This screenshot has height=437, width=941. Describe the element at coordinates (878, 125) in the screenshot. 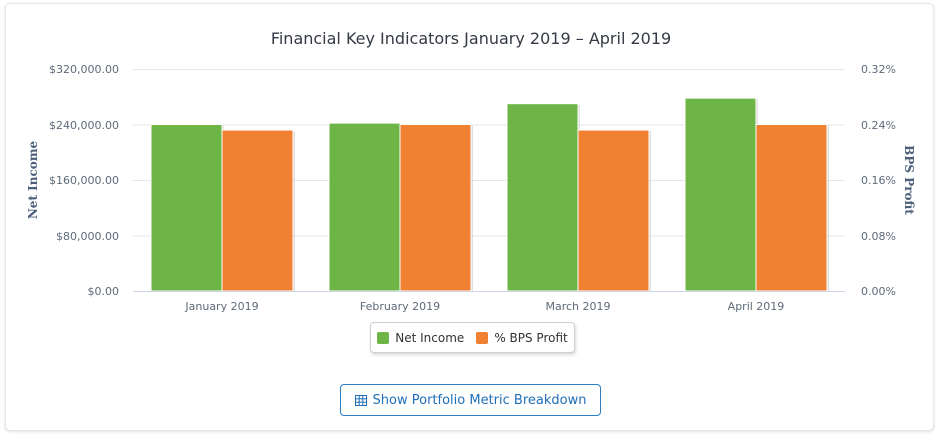

I see `y-tick-right: 0.24%` at that location.